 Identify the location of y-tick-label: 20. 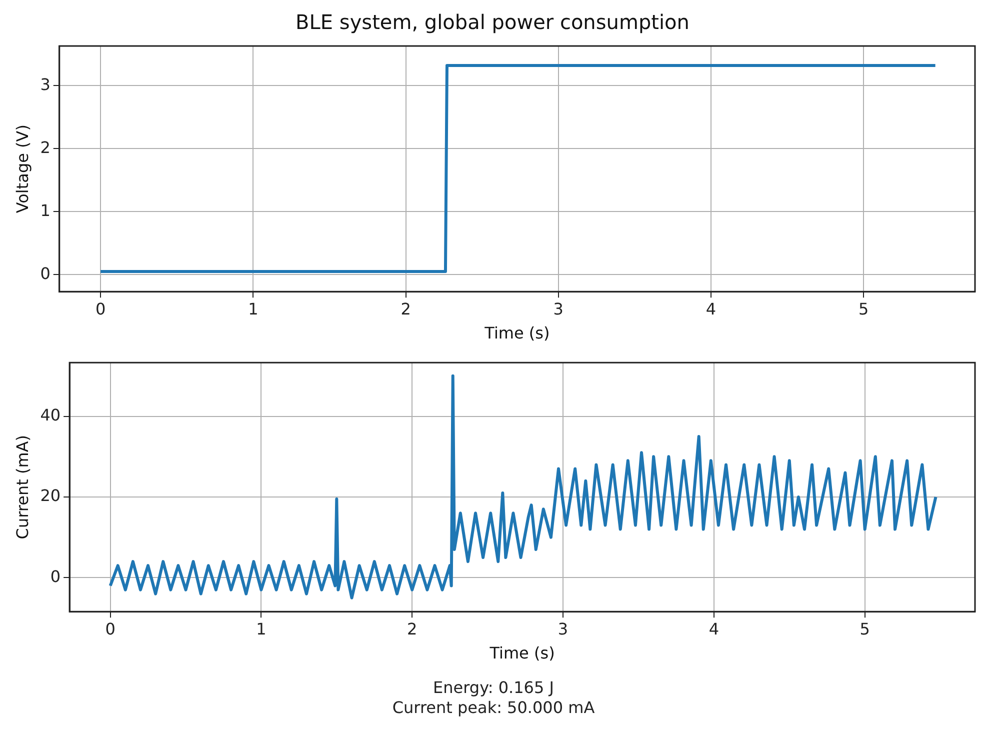
(50, 496).